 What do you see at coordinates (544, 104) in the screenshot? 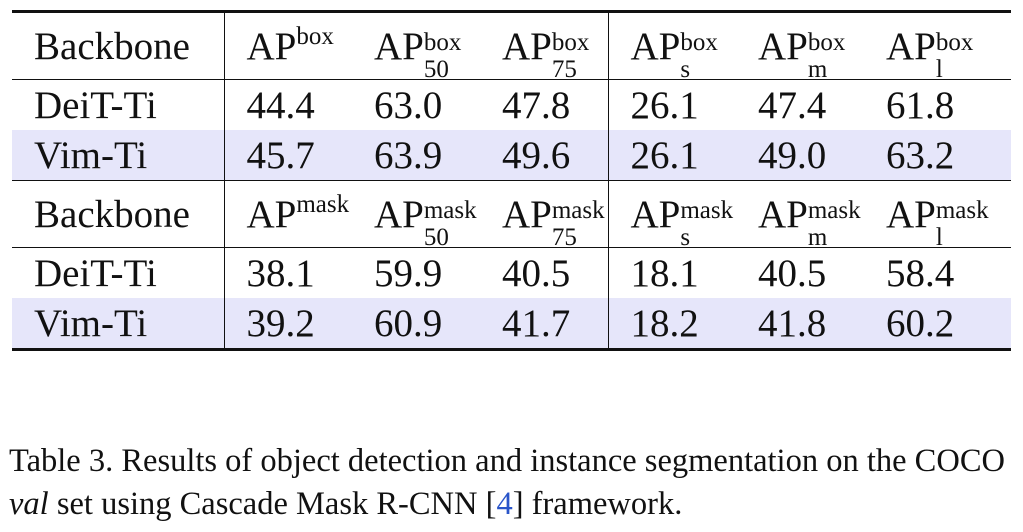
I see `metric-value: 47.8` at bounding box center [544, 104].